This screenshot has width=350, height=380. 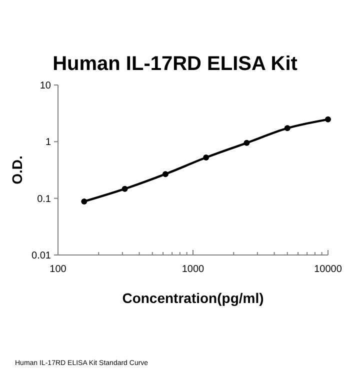 I want to click on x-tick-label: 1000, so click(x=193, y=269).